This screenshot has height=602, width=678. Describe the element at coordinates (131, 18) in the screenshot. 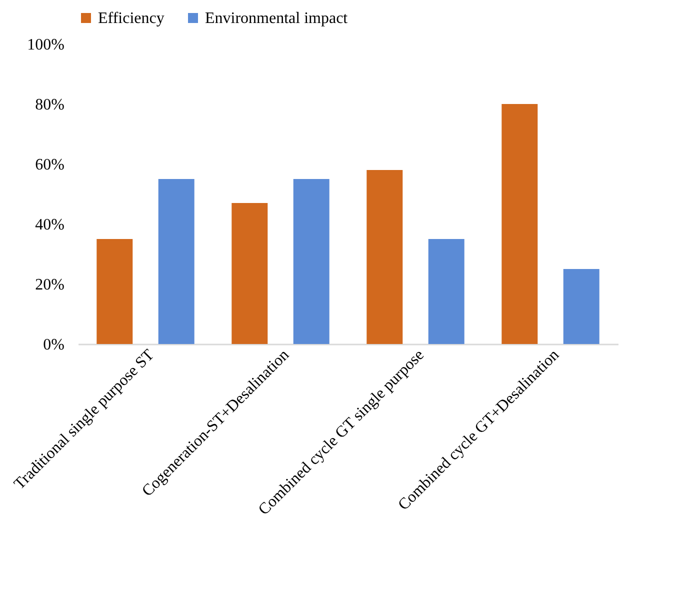

I see `legend-label: Efficiency` at that location.